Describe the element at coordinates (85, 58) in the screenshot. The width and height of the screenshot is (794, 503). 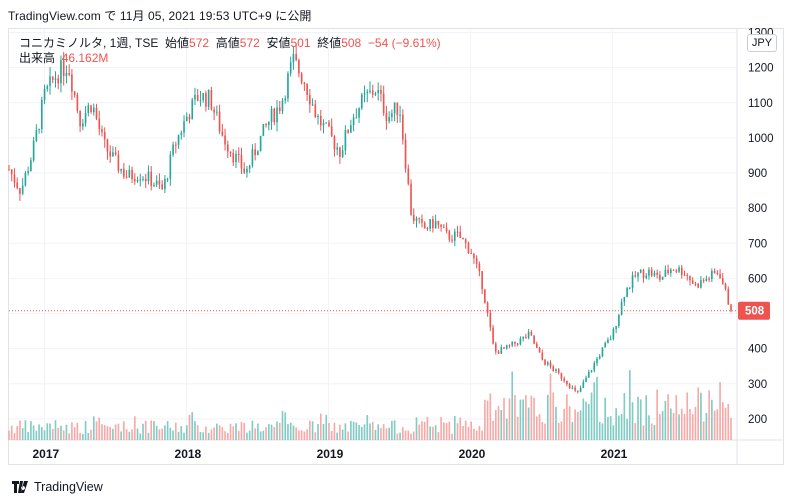
I see `volume-value: 46.162M` at that location.